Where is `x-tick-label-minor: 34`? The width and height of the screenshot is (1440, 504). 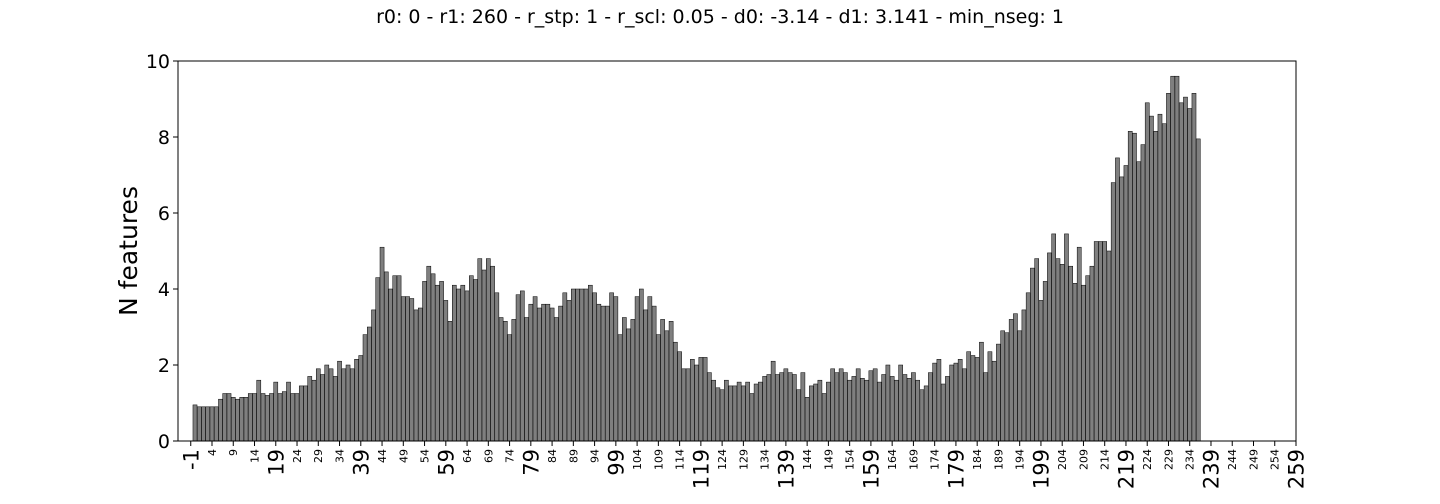 x-tick-label-minor: 34 is located at coordinates (339, 456).